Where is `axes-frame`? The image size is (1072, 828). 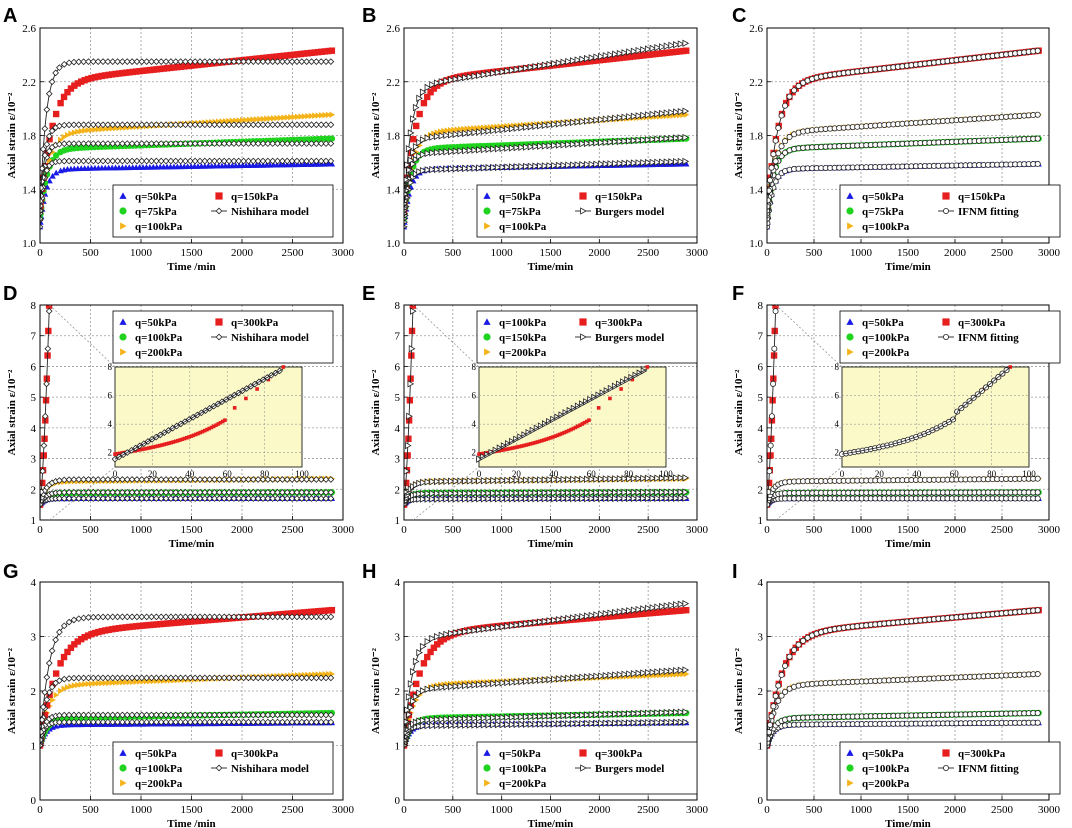
axes-frame is located at coordinates (191, 691).